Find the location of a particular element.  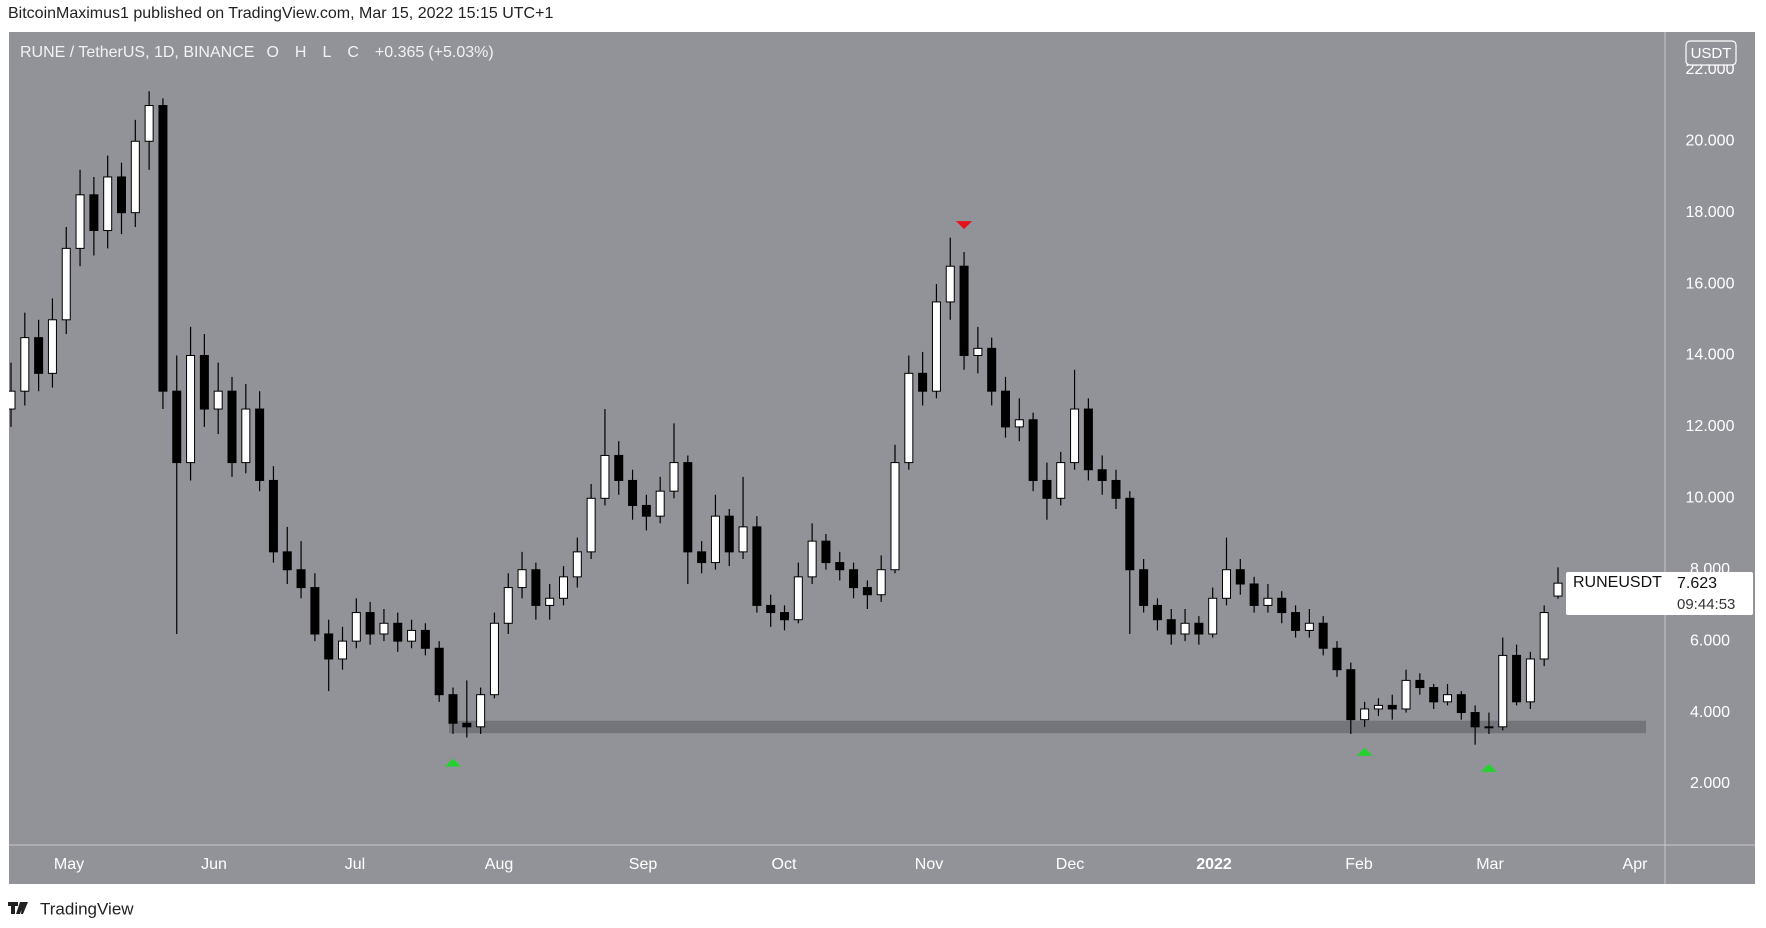

x-tick-label: Apr is located at coordinates (1636, 864).